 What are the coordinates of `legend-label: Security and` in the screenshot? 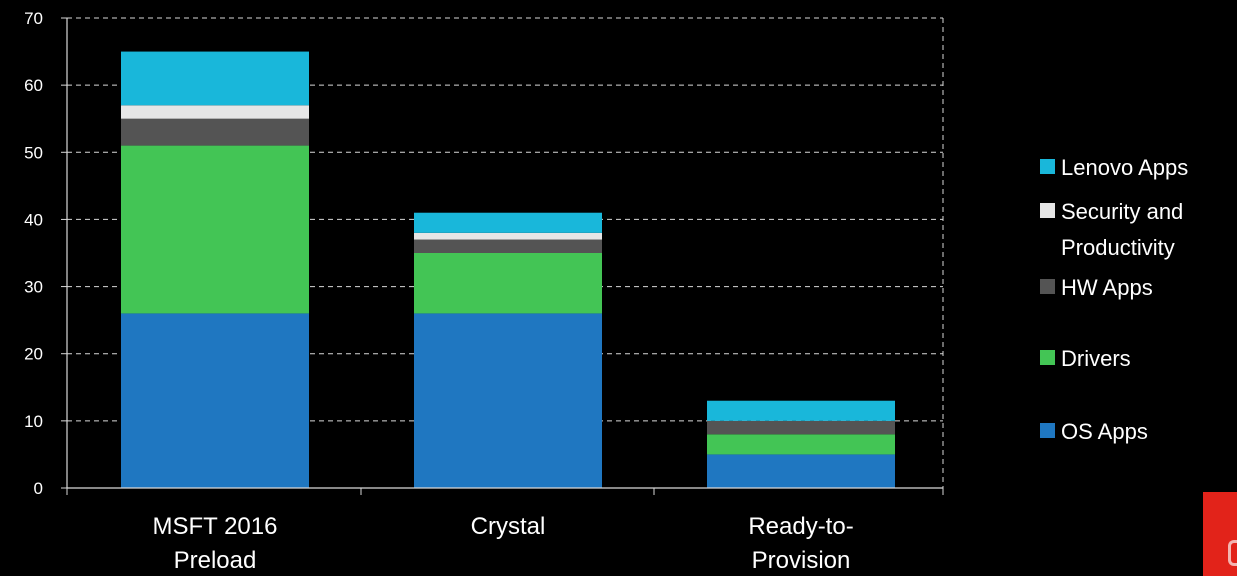 It's located at (1122, 211).